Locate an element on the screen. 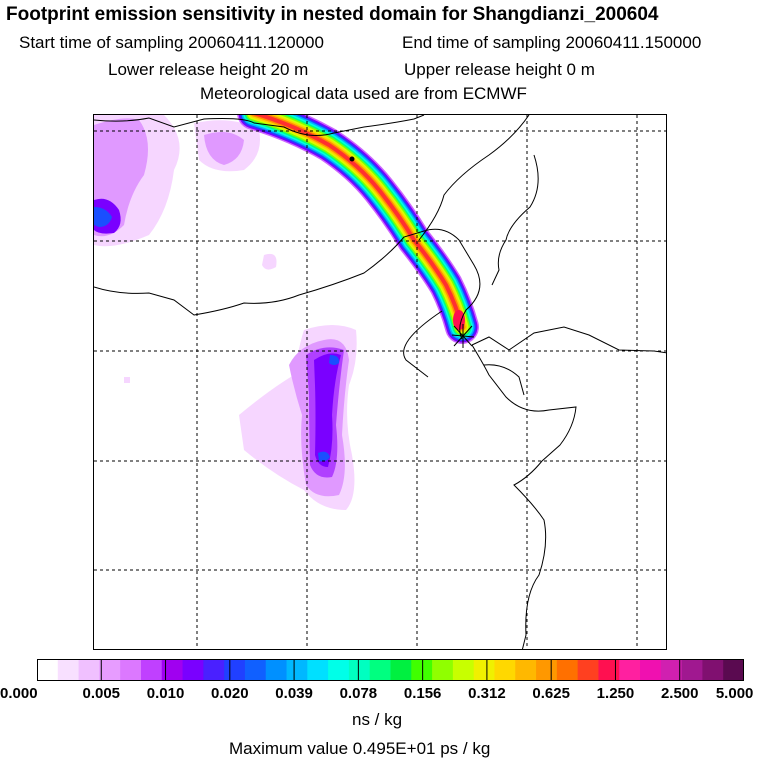 The height and width of the screenshot is (768, 768). meteorological-source: Meteorological data used are from ECMWF is located at coordinates (363, 93).